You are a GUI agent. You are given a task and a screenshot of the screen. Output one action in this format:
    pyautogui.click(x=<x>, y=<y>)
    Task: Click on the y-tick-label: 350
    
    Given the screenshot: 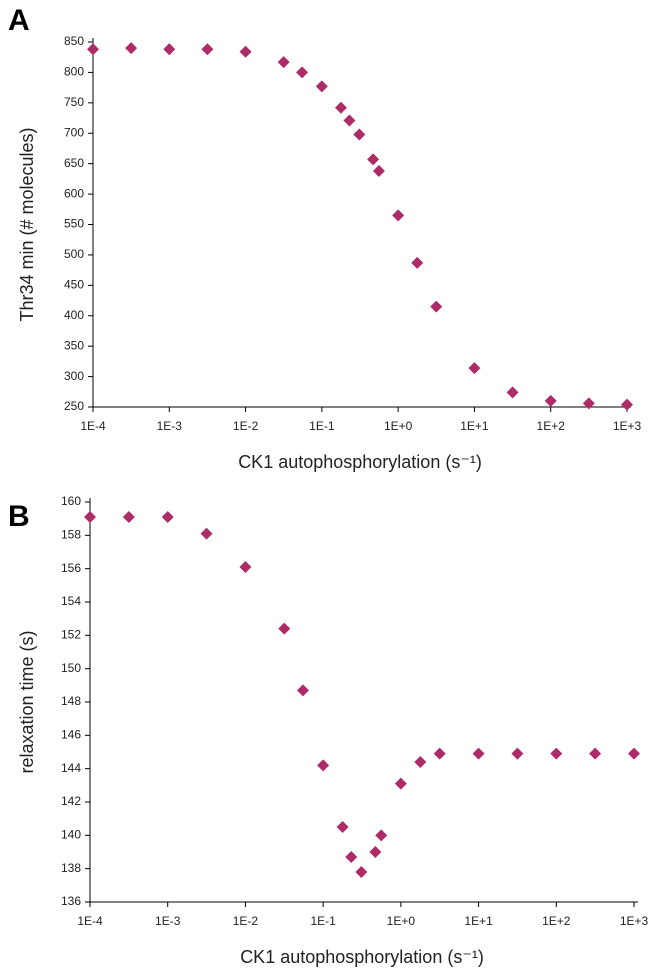 What is the action you would take?
    pyautogui.click(x=74, y=345)
    